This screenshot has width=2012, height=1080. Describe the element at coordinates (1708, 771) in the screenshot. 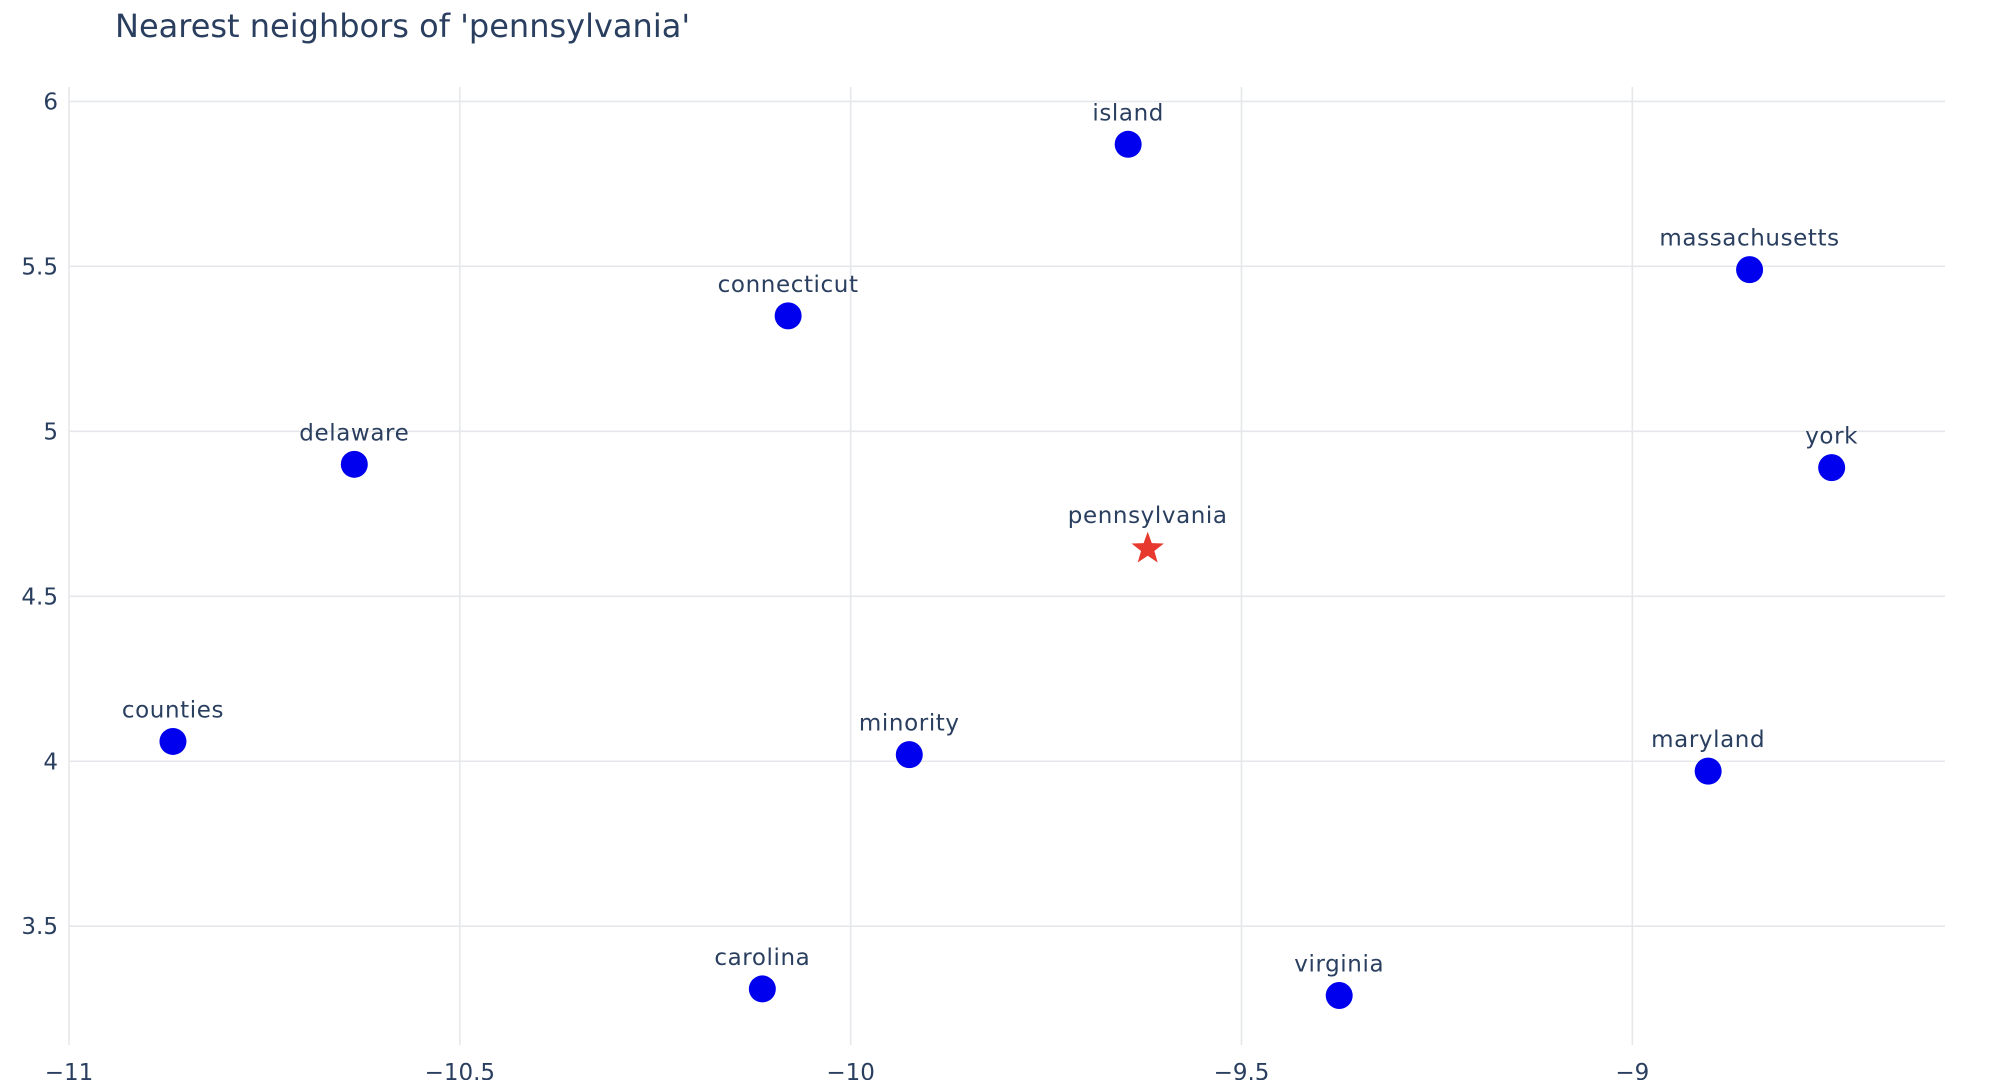

I see `neighbor-point-maryland` at that location.